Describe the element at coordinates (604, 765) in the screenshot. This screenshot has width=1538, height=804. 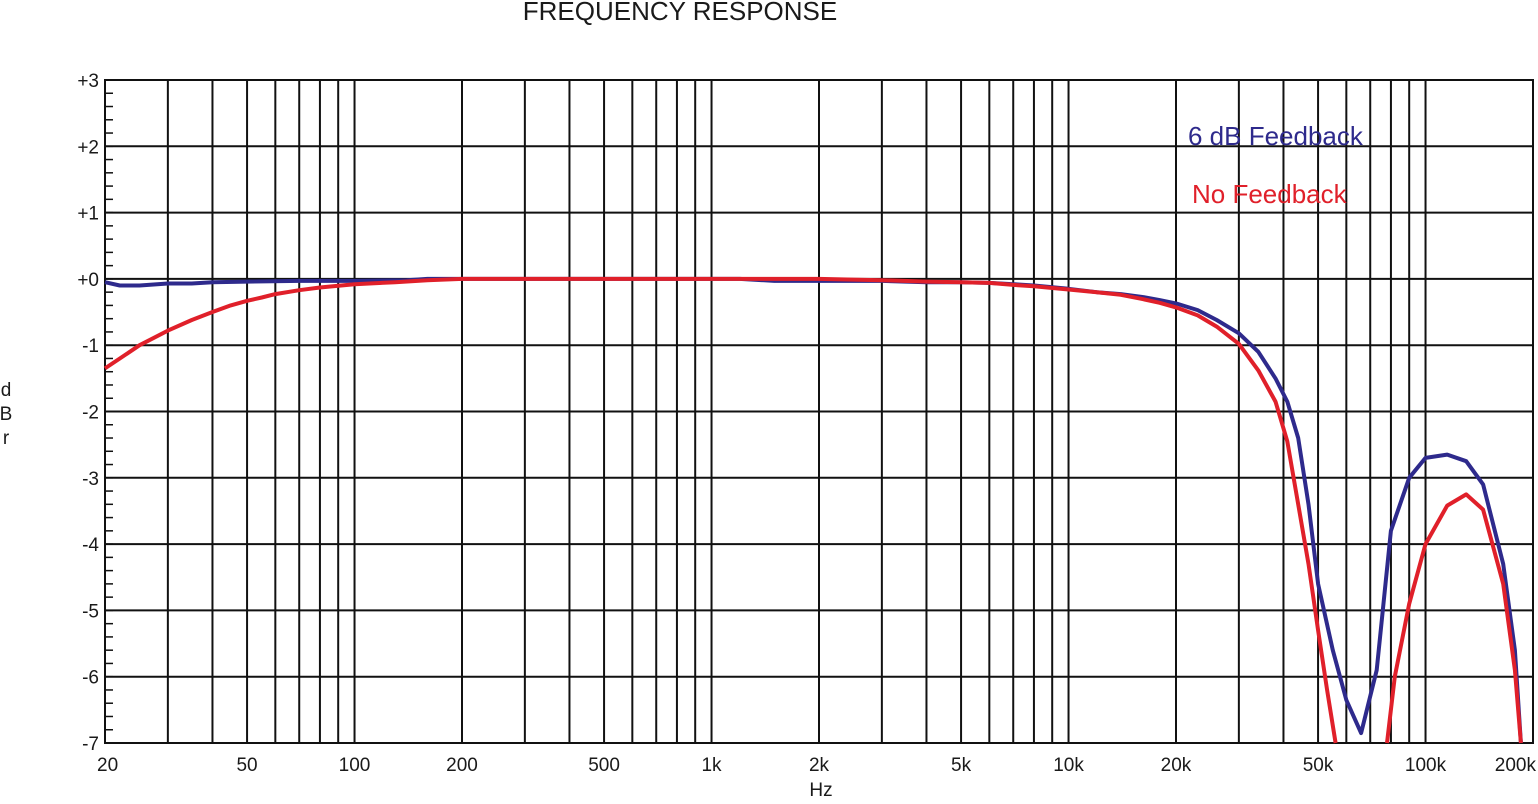
I see `x-tick-label: 500` at that location.